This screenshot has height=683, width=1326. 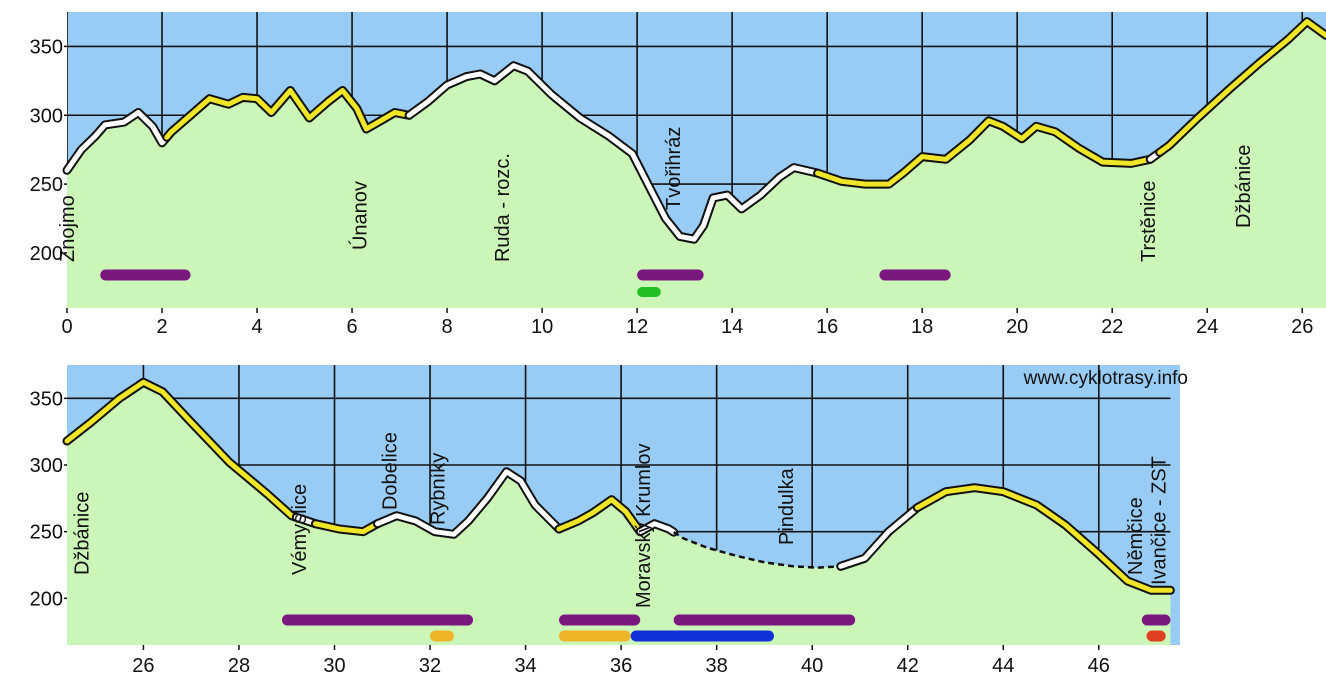 I want to click on x-tick-label: 12, so click(x=637, y=327).